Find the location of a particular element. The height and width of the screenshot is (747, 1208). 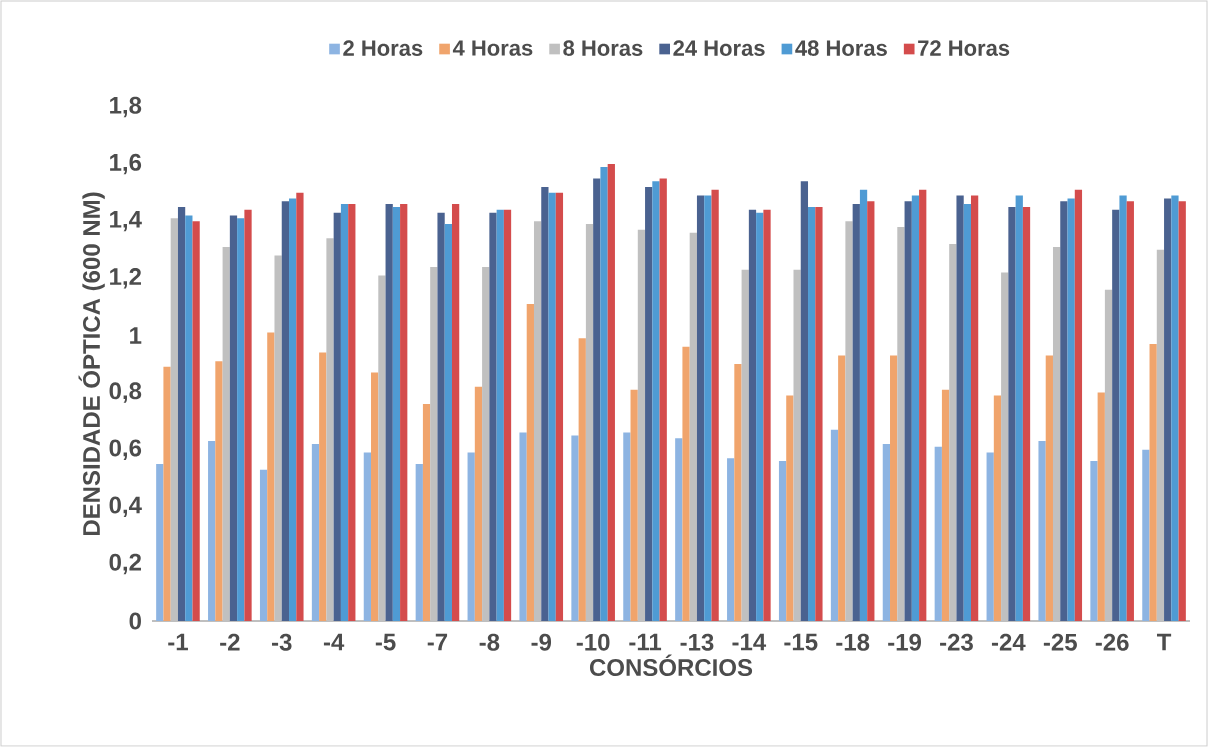

x-tick-label: -3 is located at coordinates (282, 642).